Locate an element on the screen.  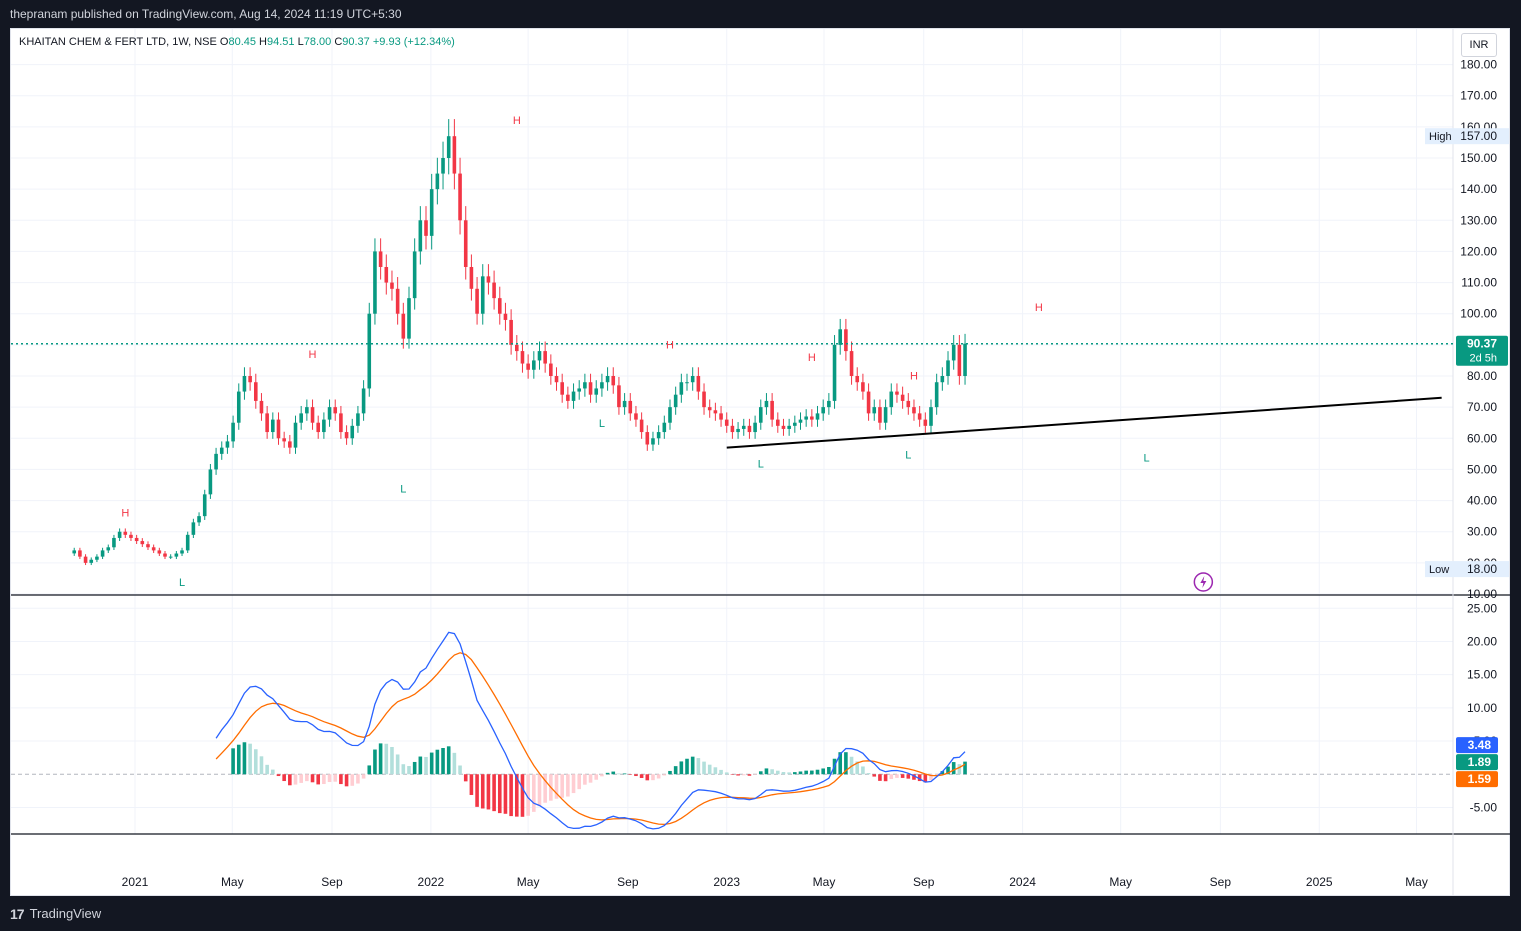
footer-brand: TradingView is located at coordinates (65, 913).